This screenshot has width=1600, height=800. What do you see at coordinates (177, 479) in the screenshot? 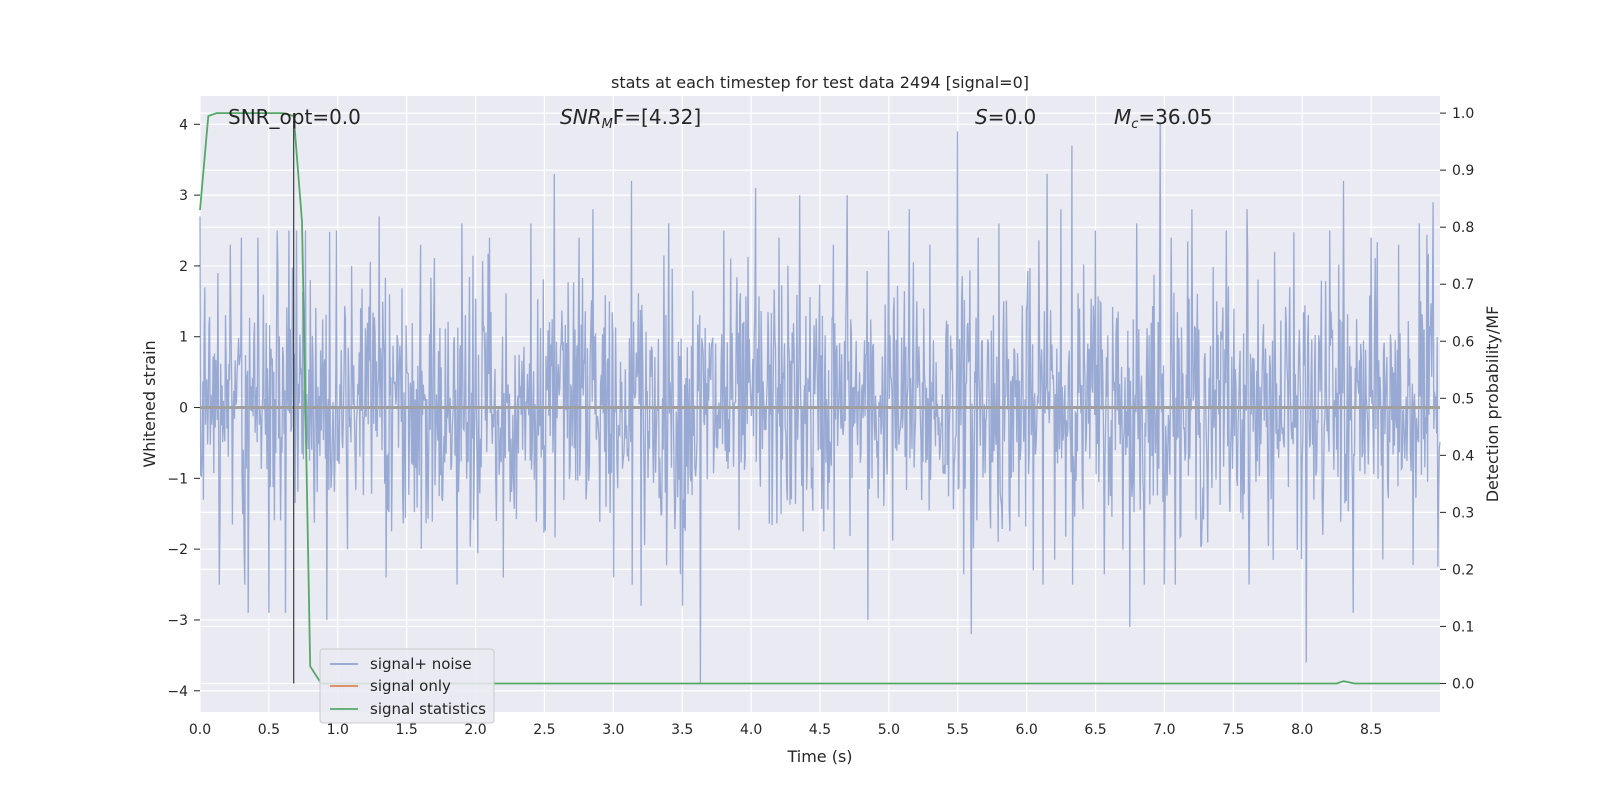
I see `y-tick-label: −1` at bounding box center [177, 479].